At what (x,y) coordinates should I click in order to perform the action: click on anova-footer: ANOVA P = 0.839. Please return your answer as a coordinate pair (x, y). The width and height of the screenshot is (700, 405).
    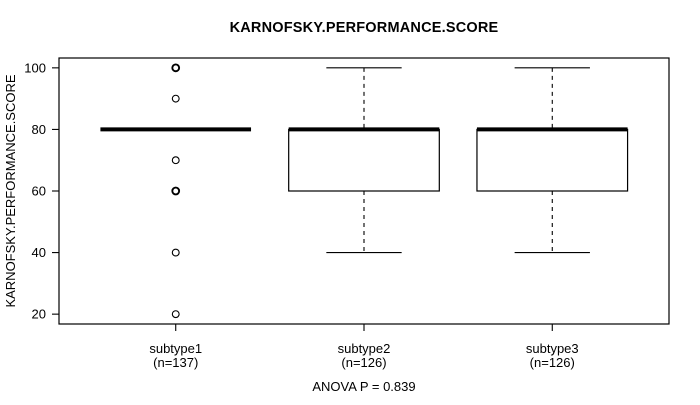
    Looking at the image, I should click on (363, 386).